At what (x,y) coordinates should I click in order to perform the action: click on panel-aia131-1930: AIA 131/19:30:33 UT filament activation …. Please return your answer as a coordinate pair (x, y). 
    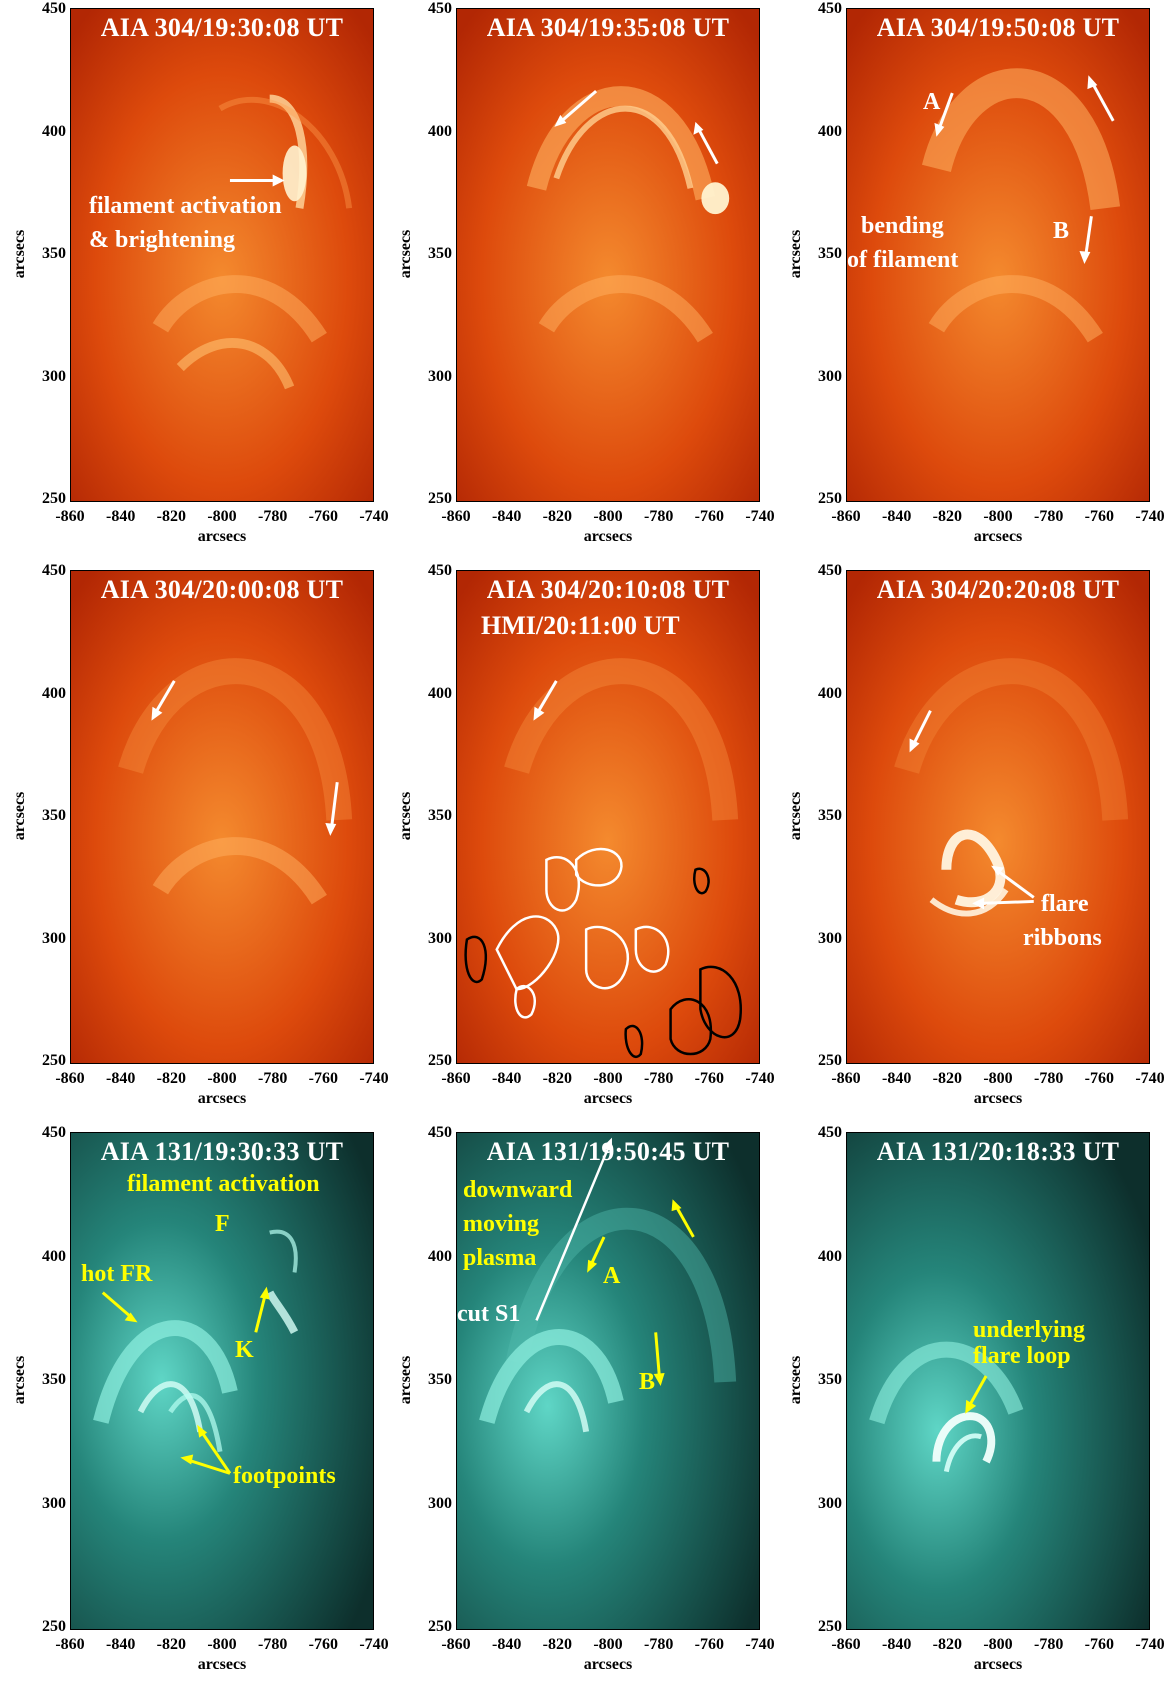
    Looking at the image, I should click on (195, 1405).